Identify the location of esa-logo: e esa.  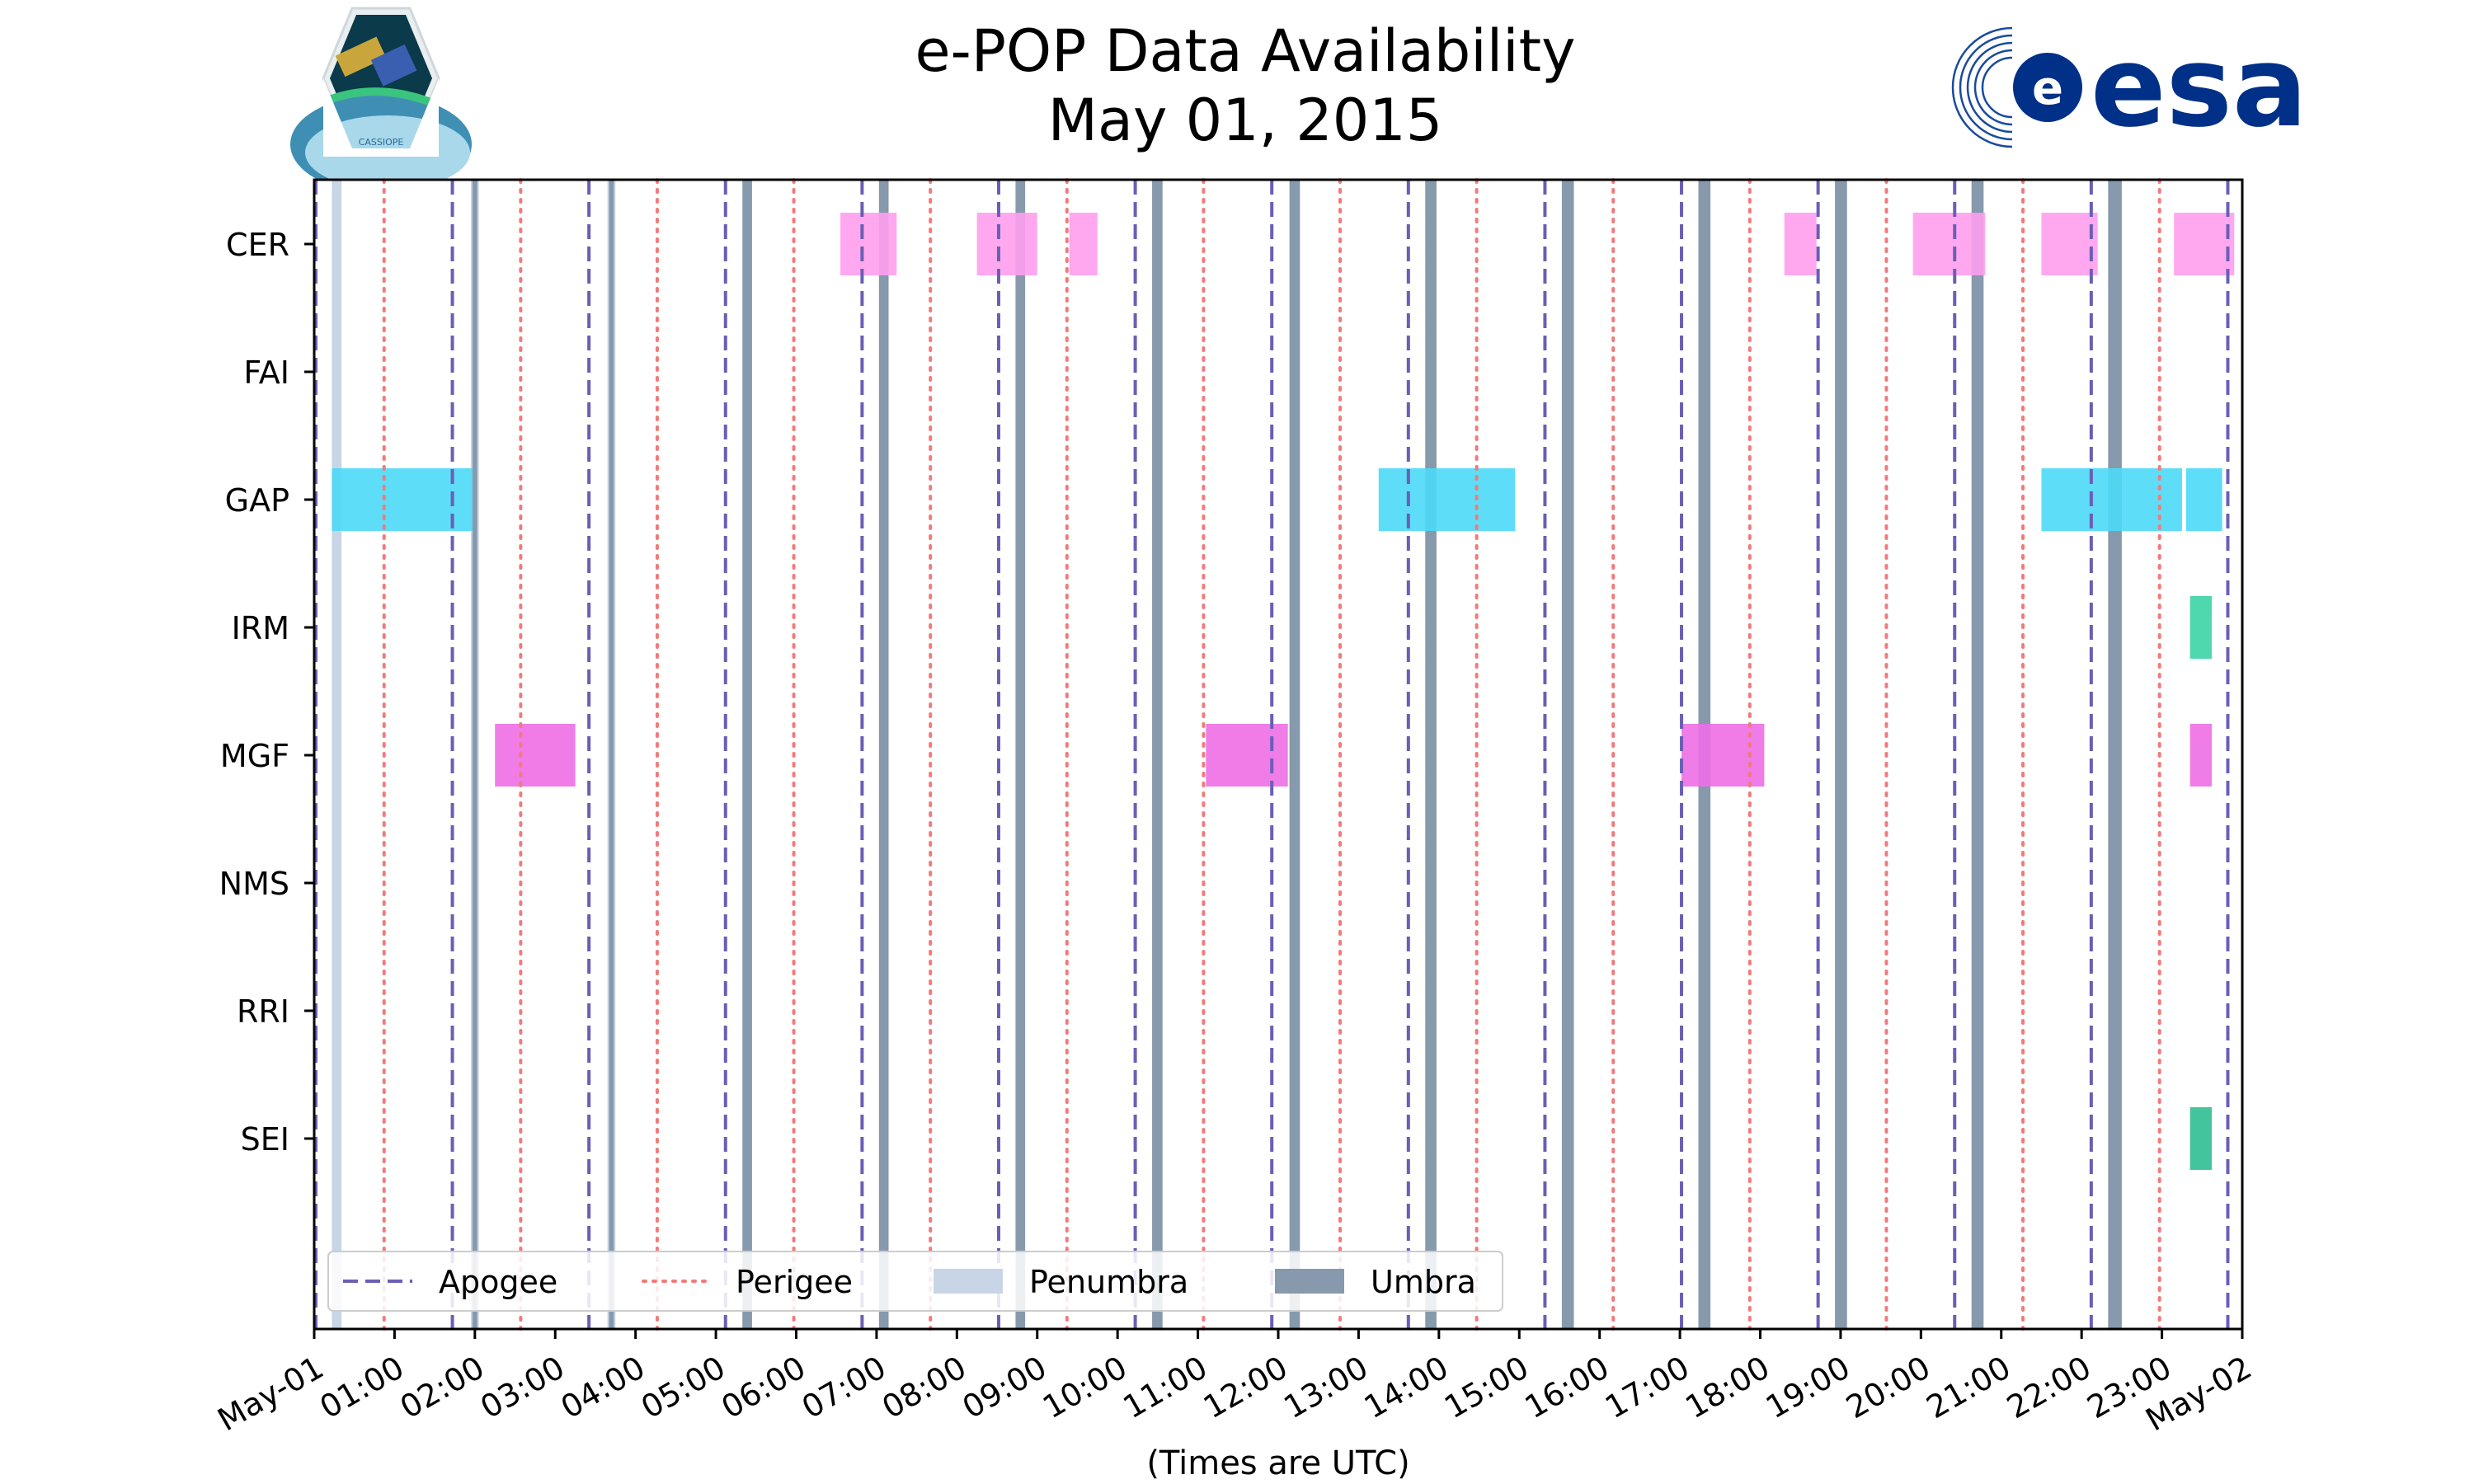
(2129, 87).